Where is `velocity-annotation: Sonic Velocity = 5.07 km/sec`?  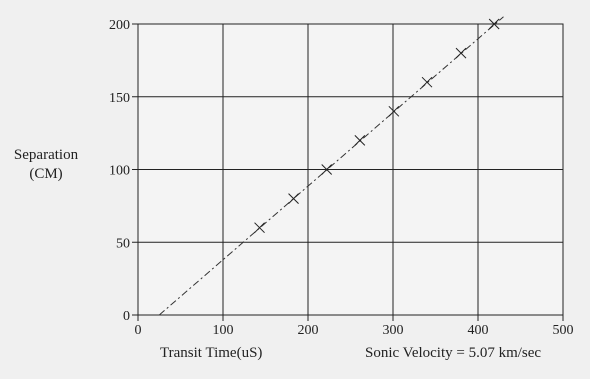
velocity-annotation: Sonic Velocity = 5.07 km/sec is located at coordinates (453, 353).